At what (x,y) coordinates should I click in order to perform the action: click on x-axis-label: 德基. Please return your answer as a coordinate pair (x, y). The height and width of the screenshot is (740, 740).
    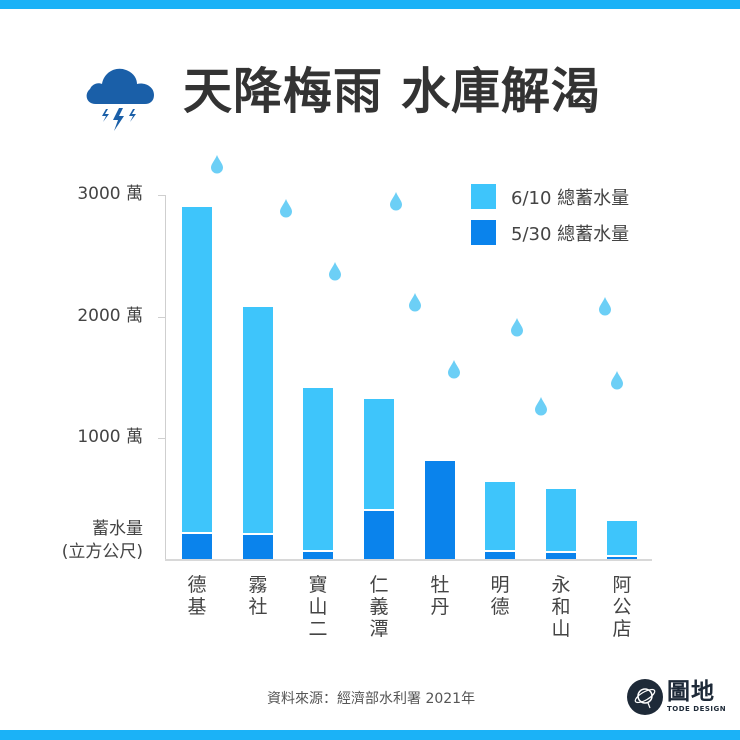
    Looking at the image, I should click on (197, 596).